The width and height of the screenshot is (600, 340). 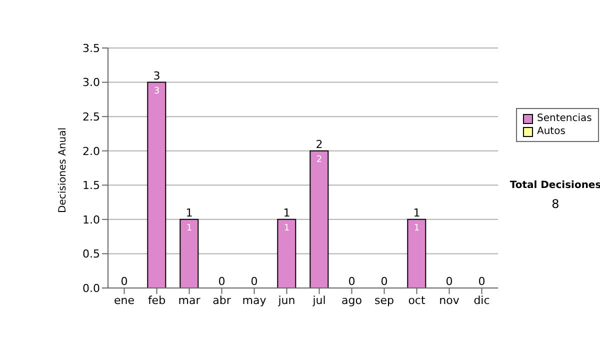 What do you see at coordinates (555, 204) in the screenshot?
I see `text: 8` at bounding box center [555, 204].